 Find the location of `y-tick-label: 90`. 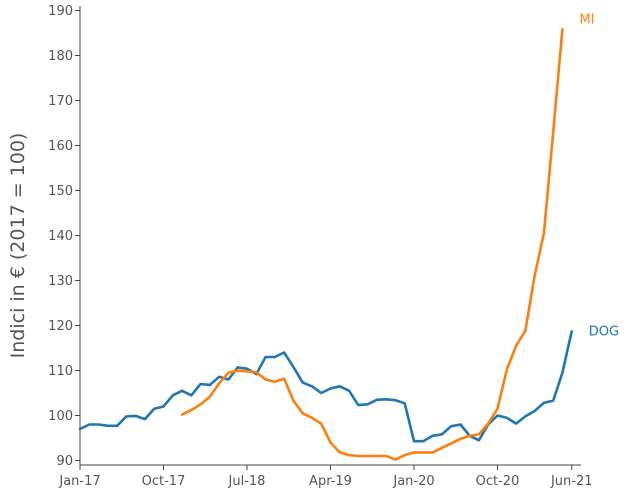

y-tick-label: 90 is located at coordinates (64, 461).